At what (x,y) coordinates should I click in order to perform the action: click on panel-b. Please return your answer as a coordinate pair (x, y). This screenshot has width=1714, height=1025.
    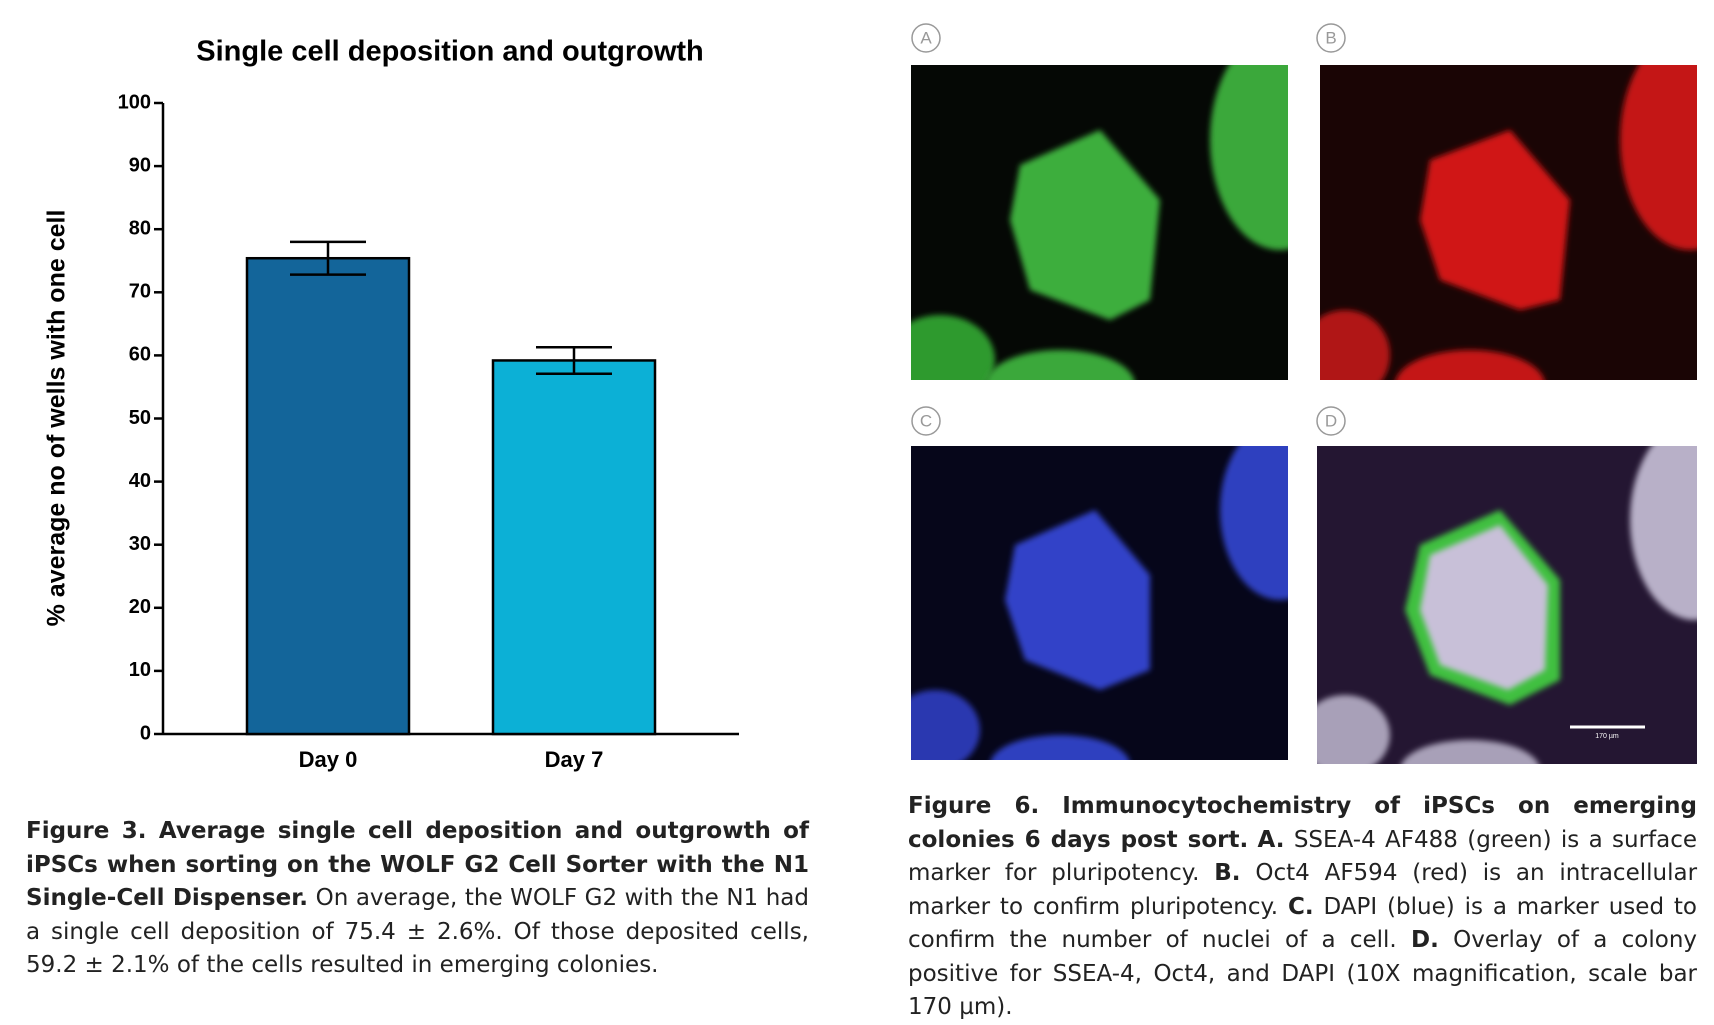
    Looking at the image, I should click on (1508, 222).